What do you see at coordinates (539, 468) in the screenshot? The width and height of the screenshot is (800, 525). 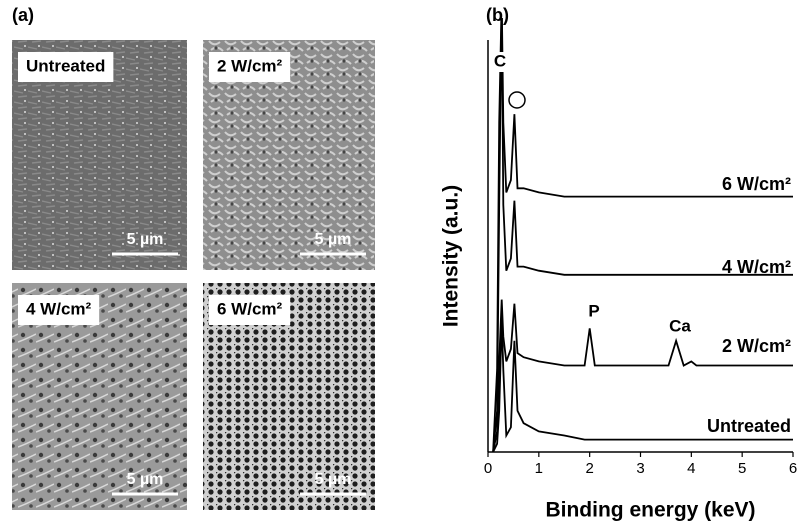 I see `x-tick-label: 1` at bounding box center [539, 468].